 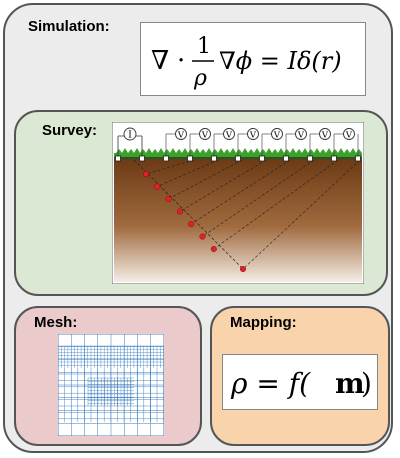 I want to click on pseudosection, so click(x=247, y=215).